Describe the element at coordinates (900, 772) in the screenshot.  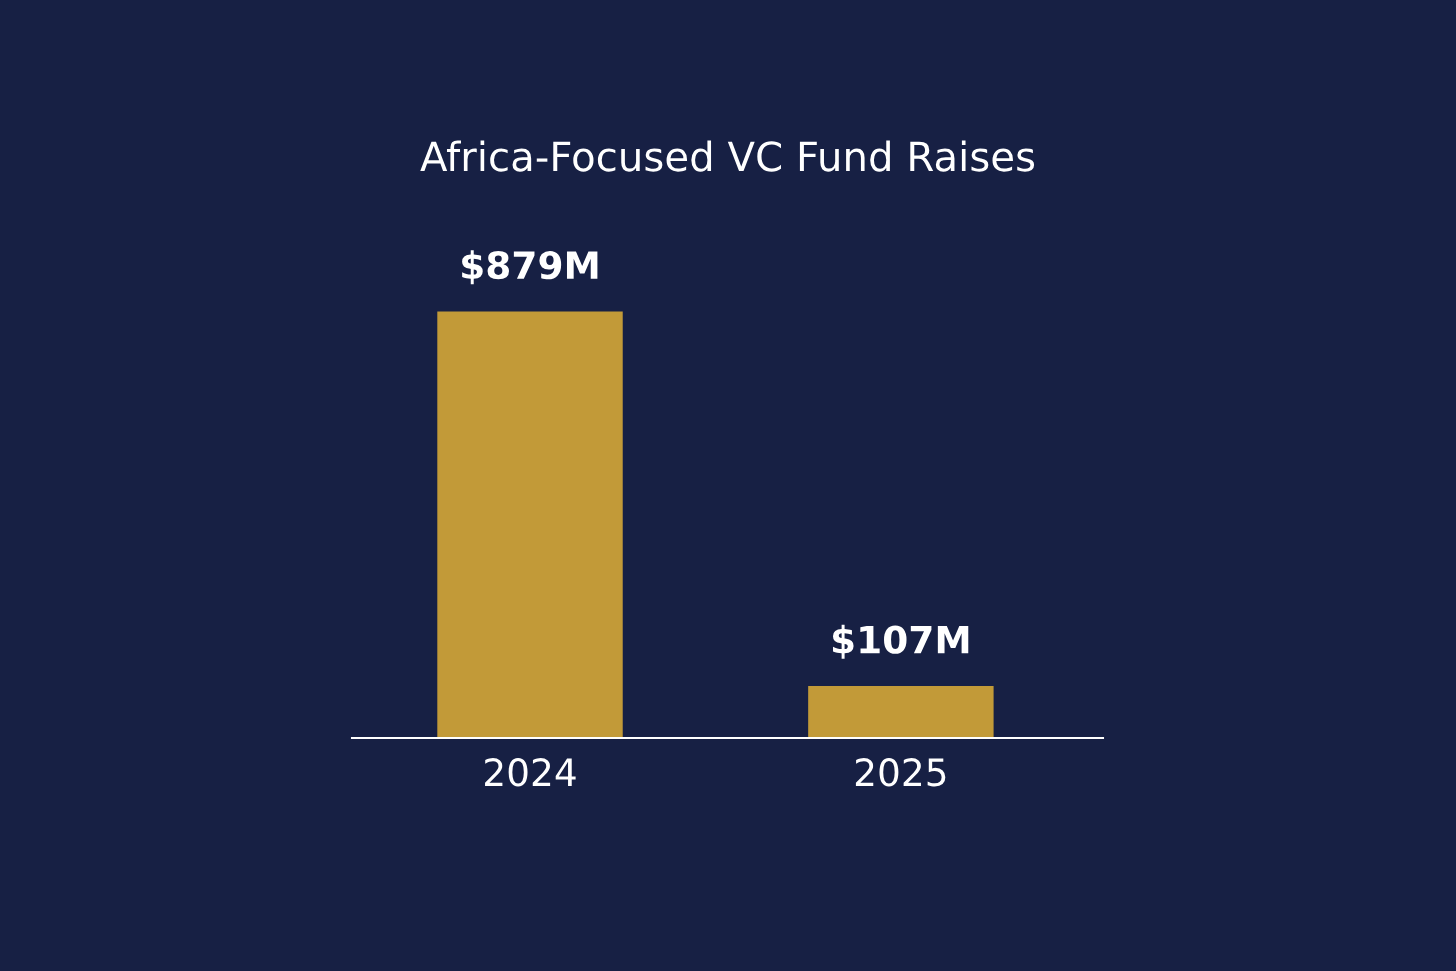
I see `x-tick-label: 2025` at that location.